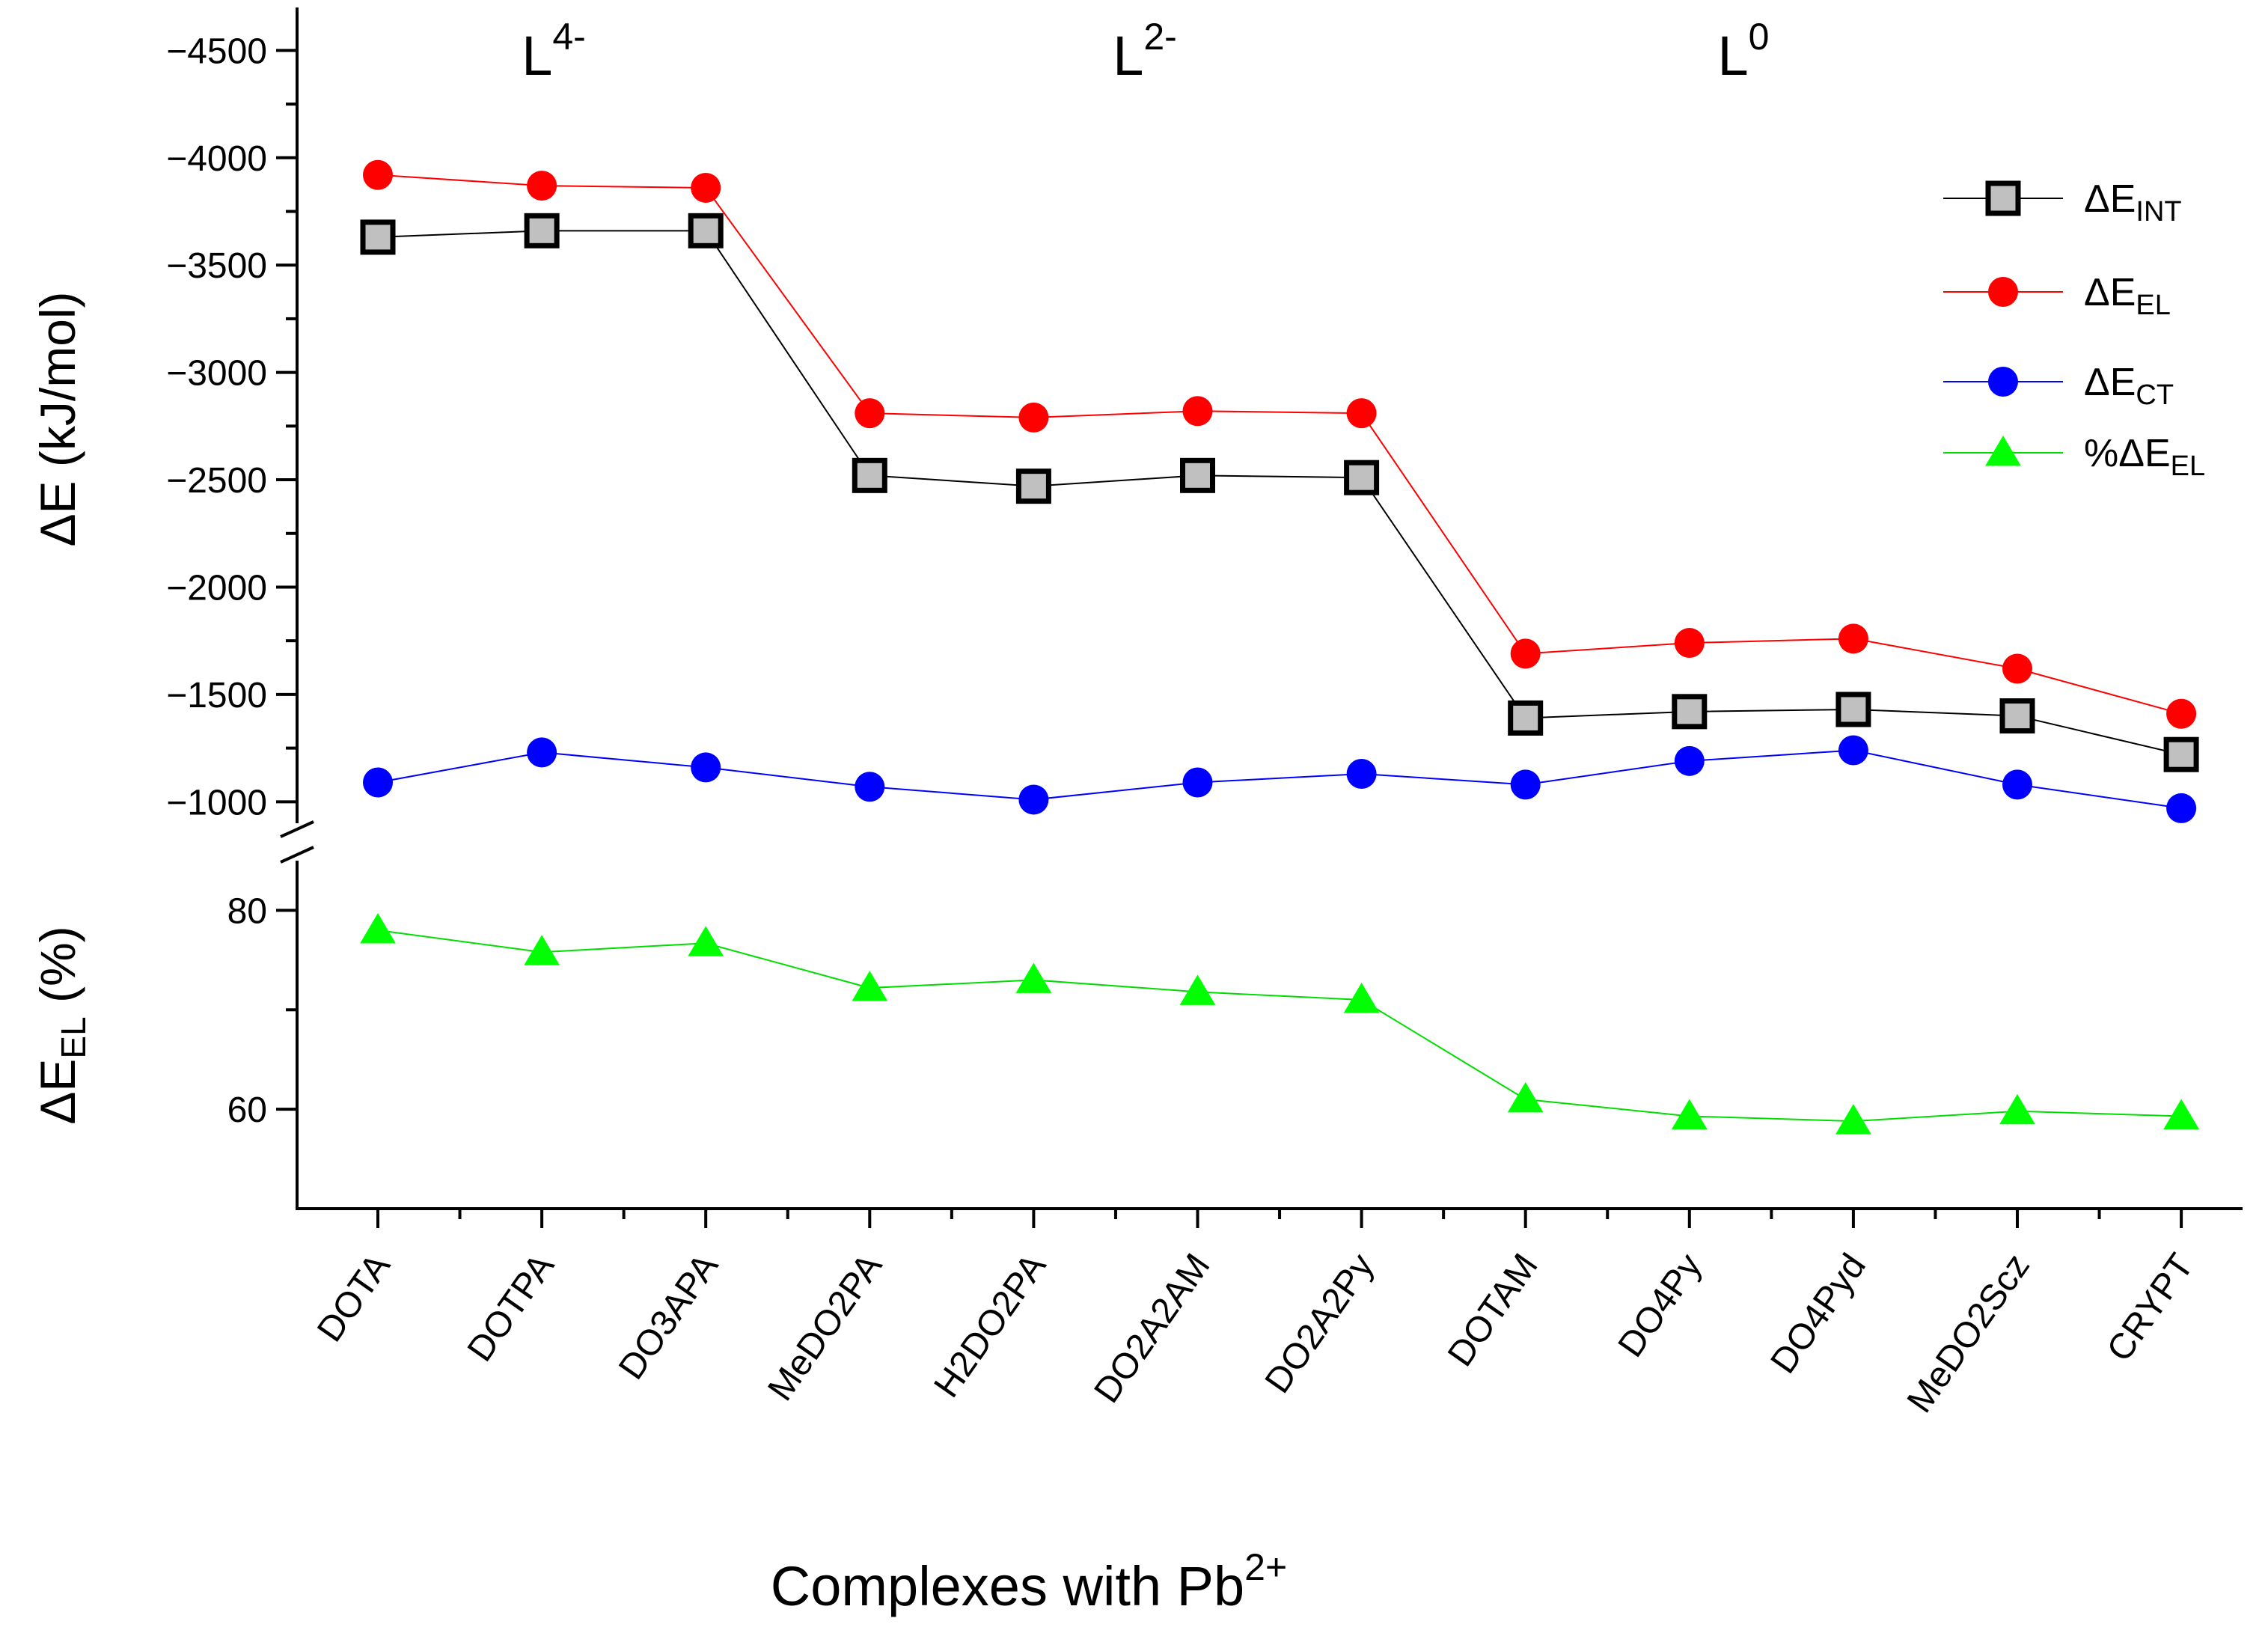 The image size is (2268, 1636). What do you see at coordinates (2144, 457) in the screenshot?
I see `legend-label: %ΔEEL` at bounding box center [2144, 457].